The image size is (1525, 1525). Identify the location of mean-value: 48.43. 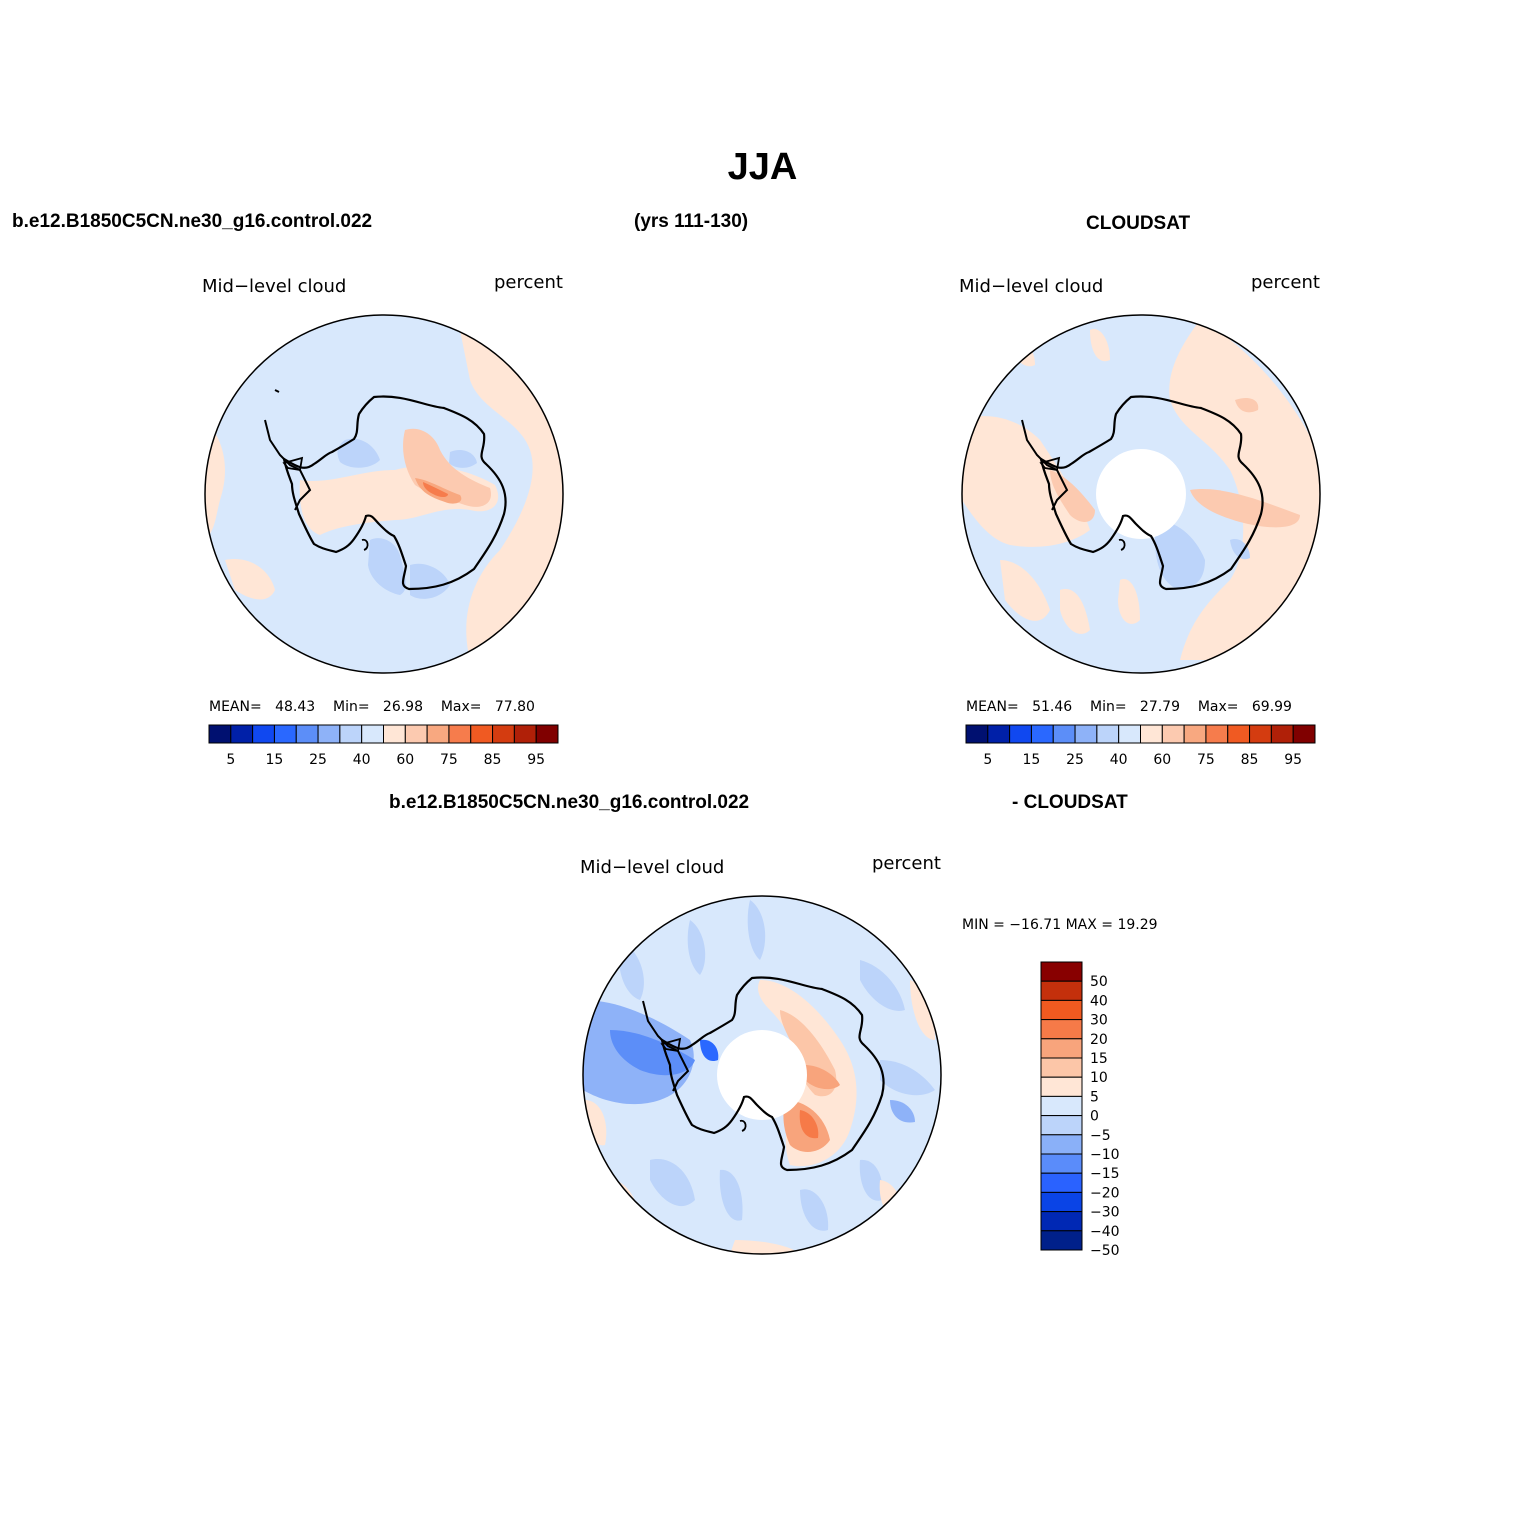
(295, 707).